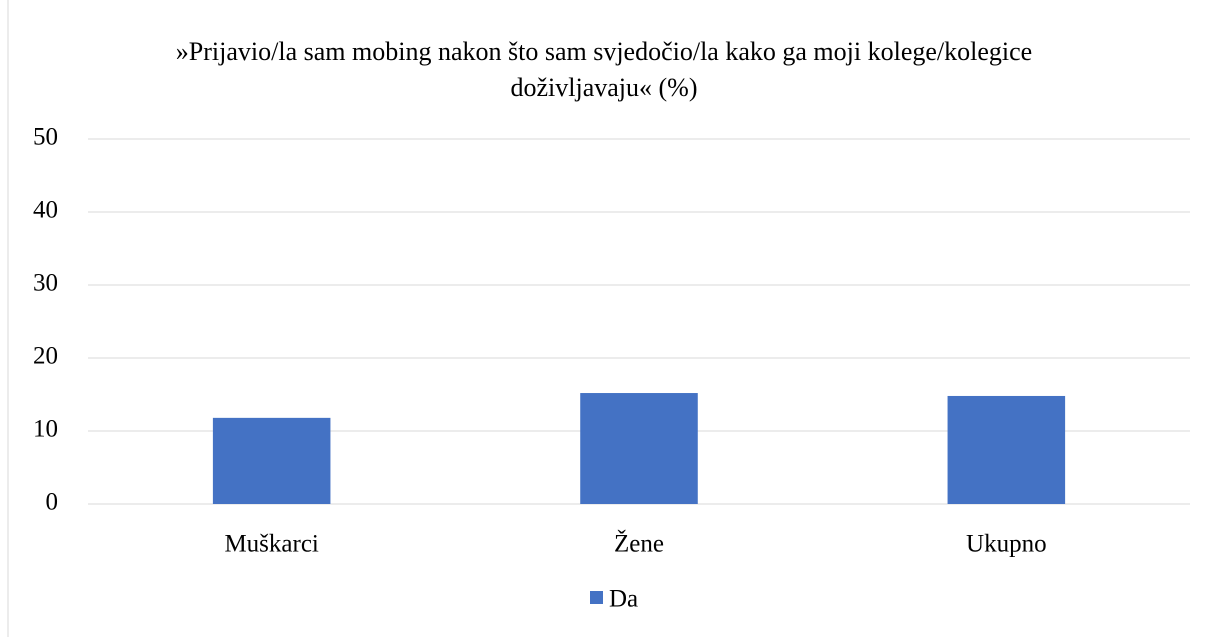  I want to click on y-tick-label: 50, so click(45, 137).